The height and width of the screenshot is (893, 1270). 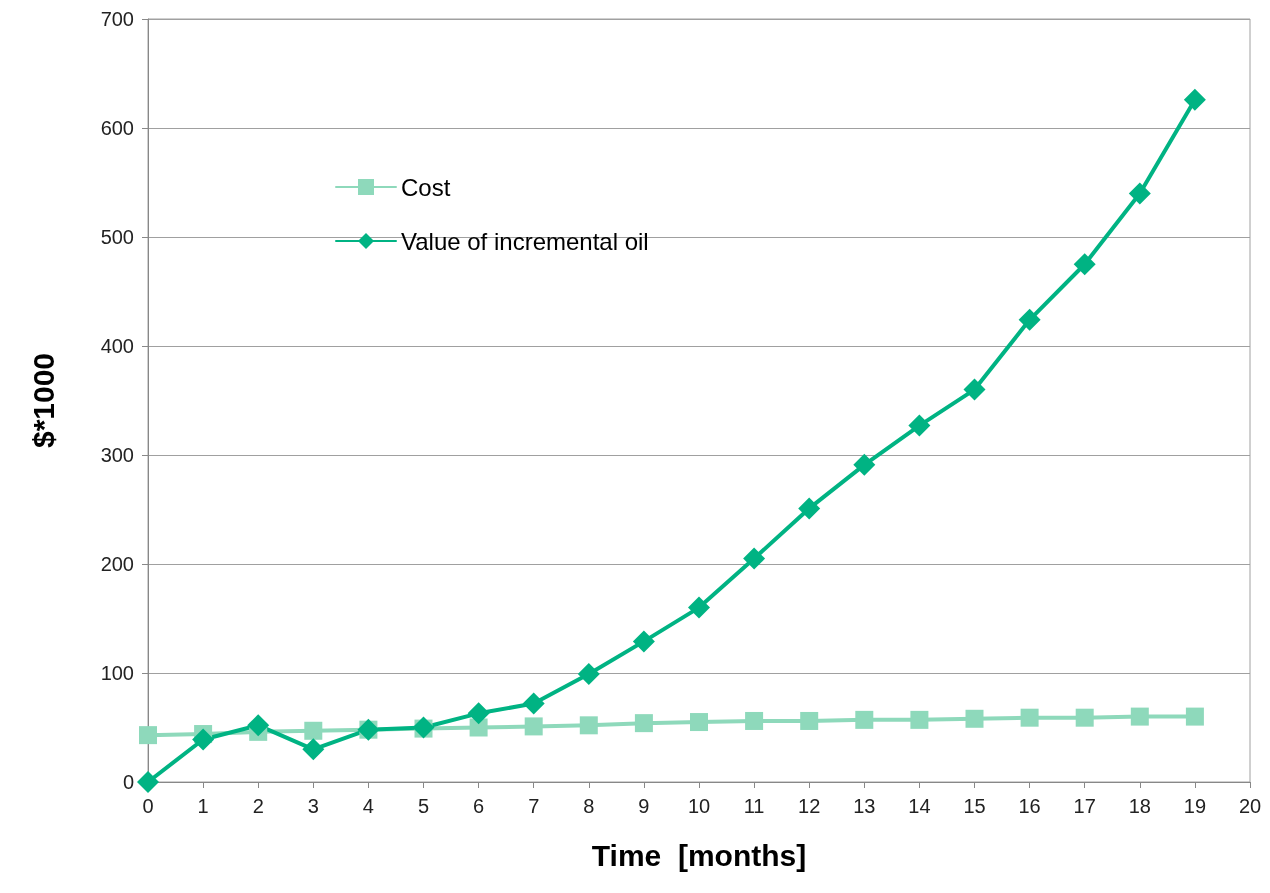 What do you see at coordinates (974, 806) in the screenshot?
I see `x-tick-label: 15` at bounding box center [974, 806].